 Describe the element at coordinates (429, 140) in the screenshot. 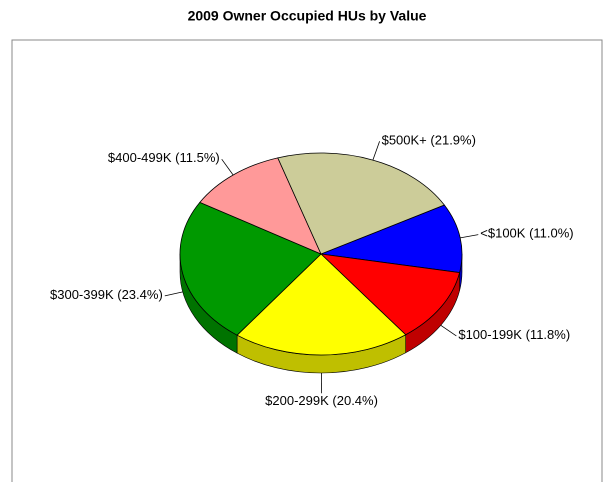

I see `slice-label: $500K+ (21.9%)` at that location.